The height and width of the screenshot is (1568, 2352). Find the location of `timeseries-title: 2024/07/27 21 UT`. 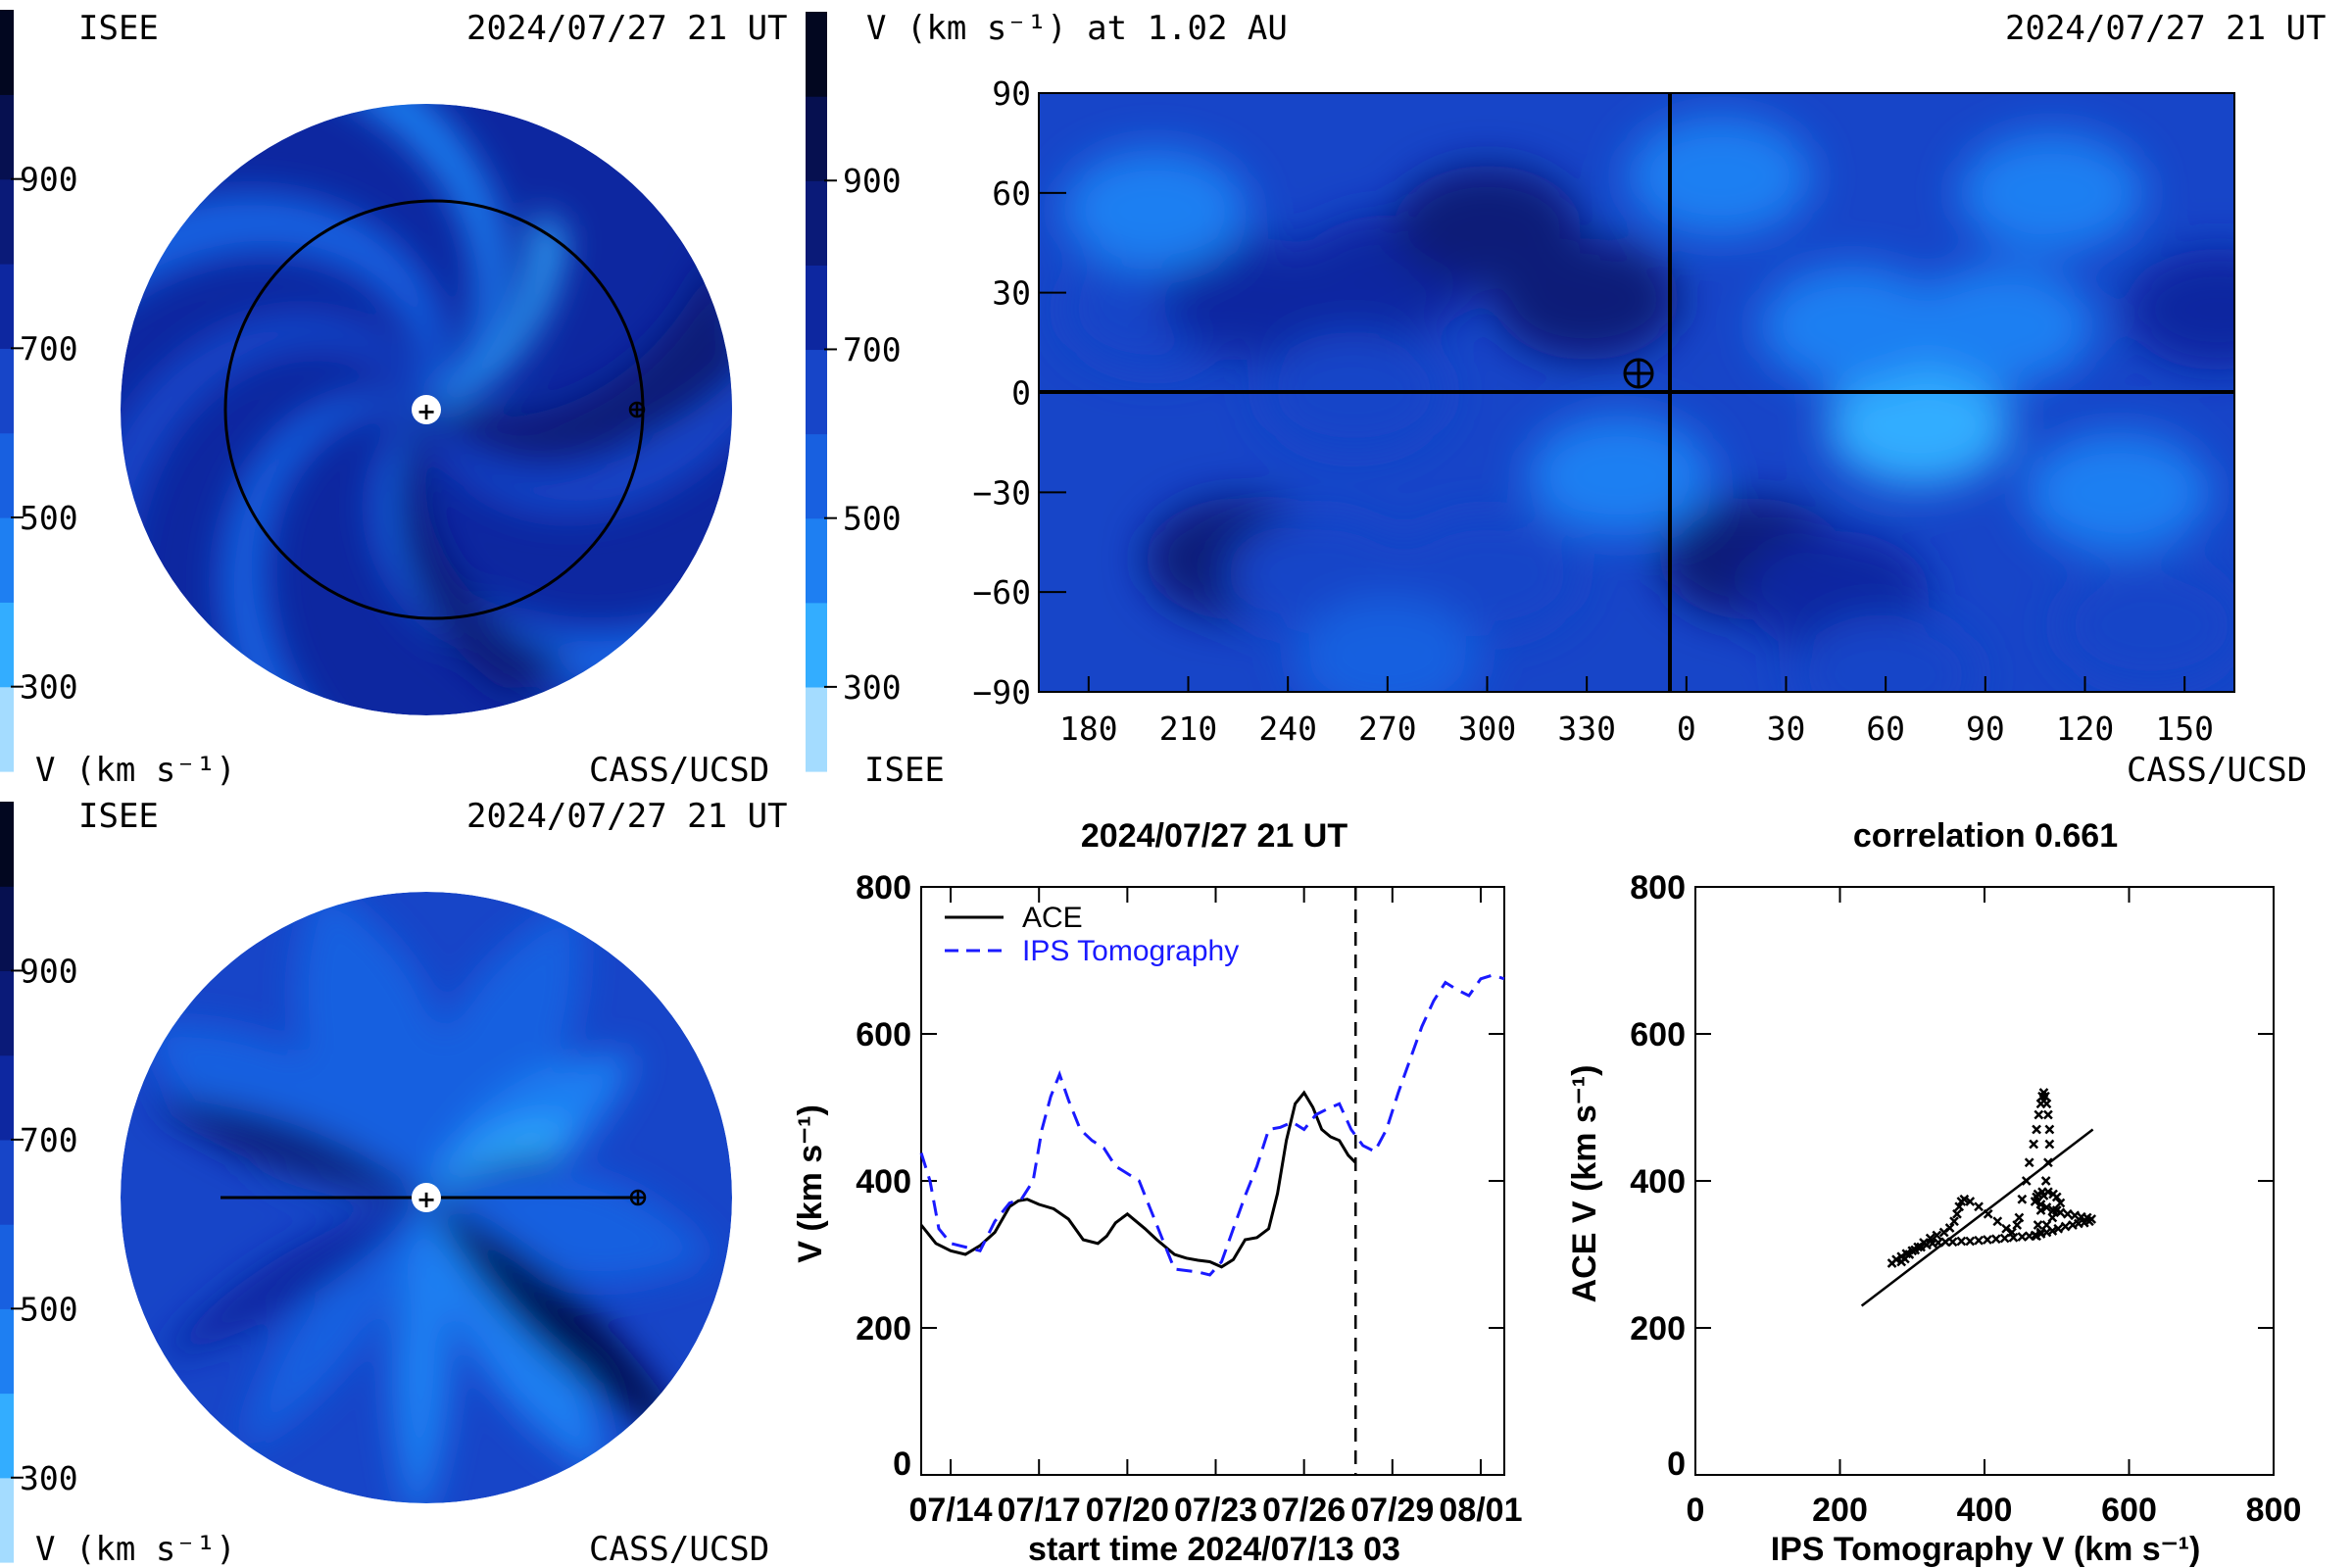

timeseries-title: 2024/07/27 21 UT is located at coordinates (1214, 836).